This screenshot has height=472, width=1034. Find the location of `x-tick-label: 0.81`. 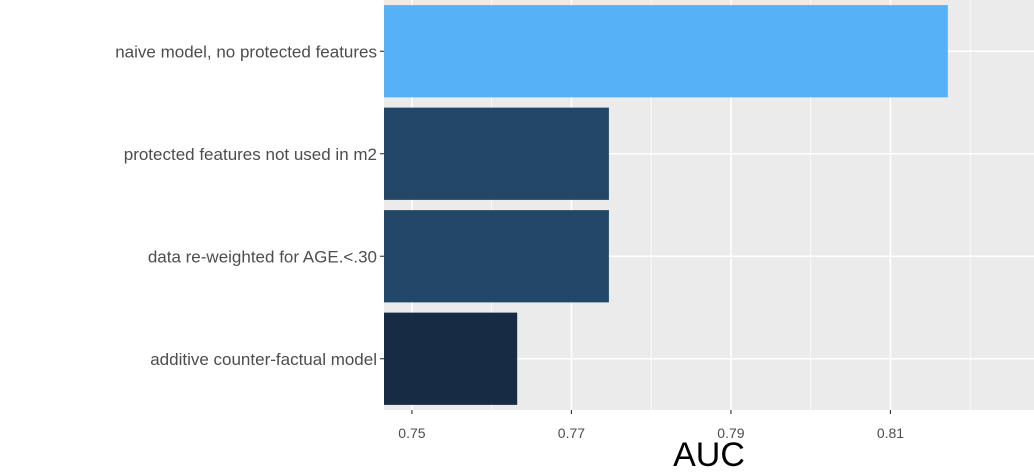

x-tick-label: 0.81 is located at coordinates (890, 433).